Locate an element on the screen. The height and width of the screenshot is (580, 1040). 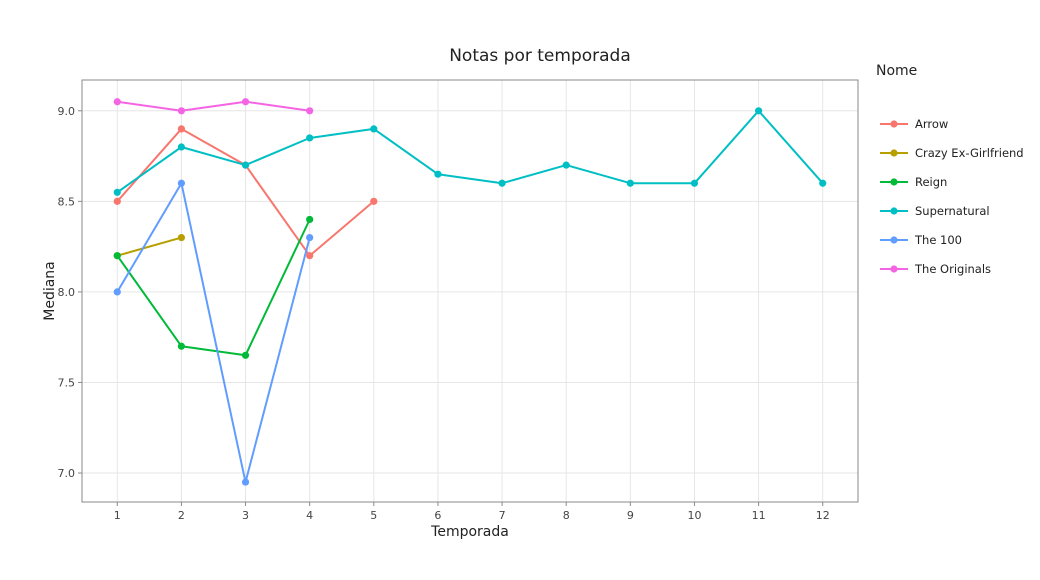
series-supernatural is located at coordinates (470, 151).